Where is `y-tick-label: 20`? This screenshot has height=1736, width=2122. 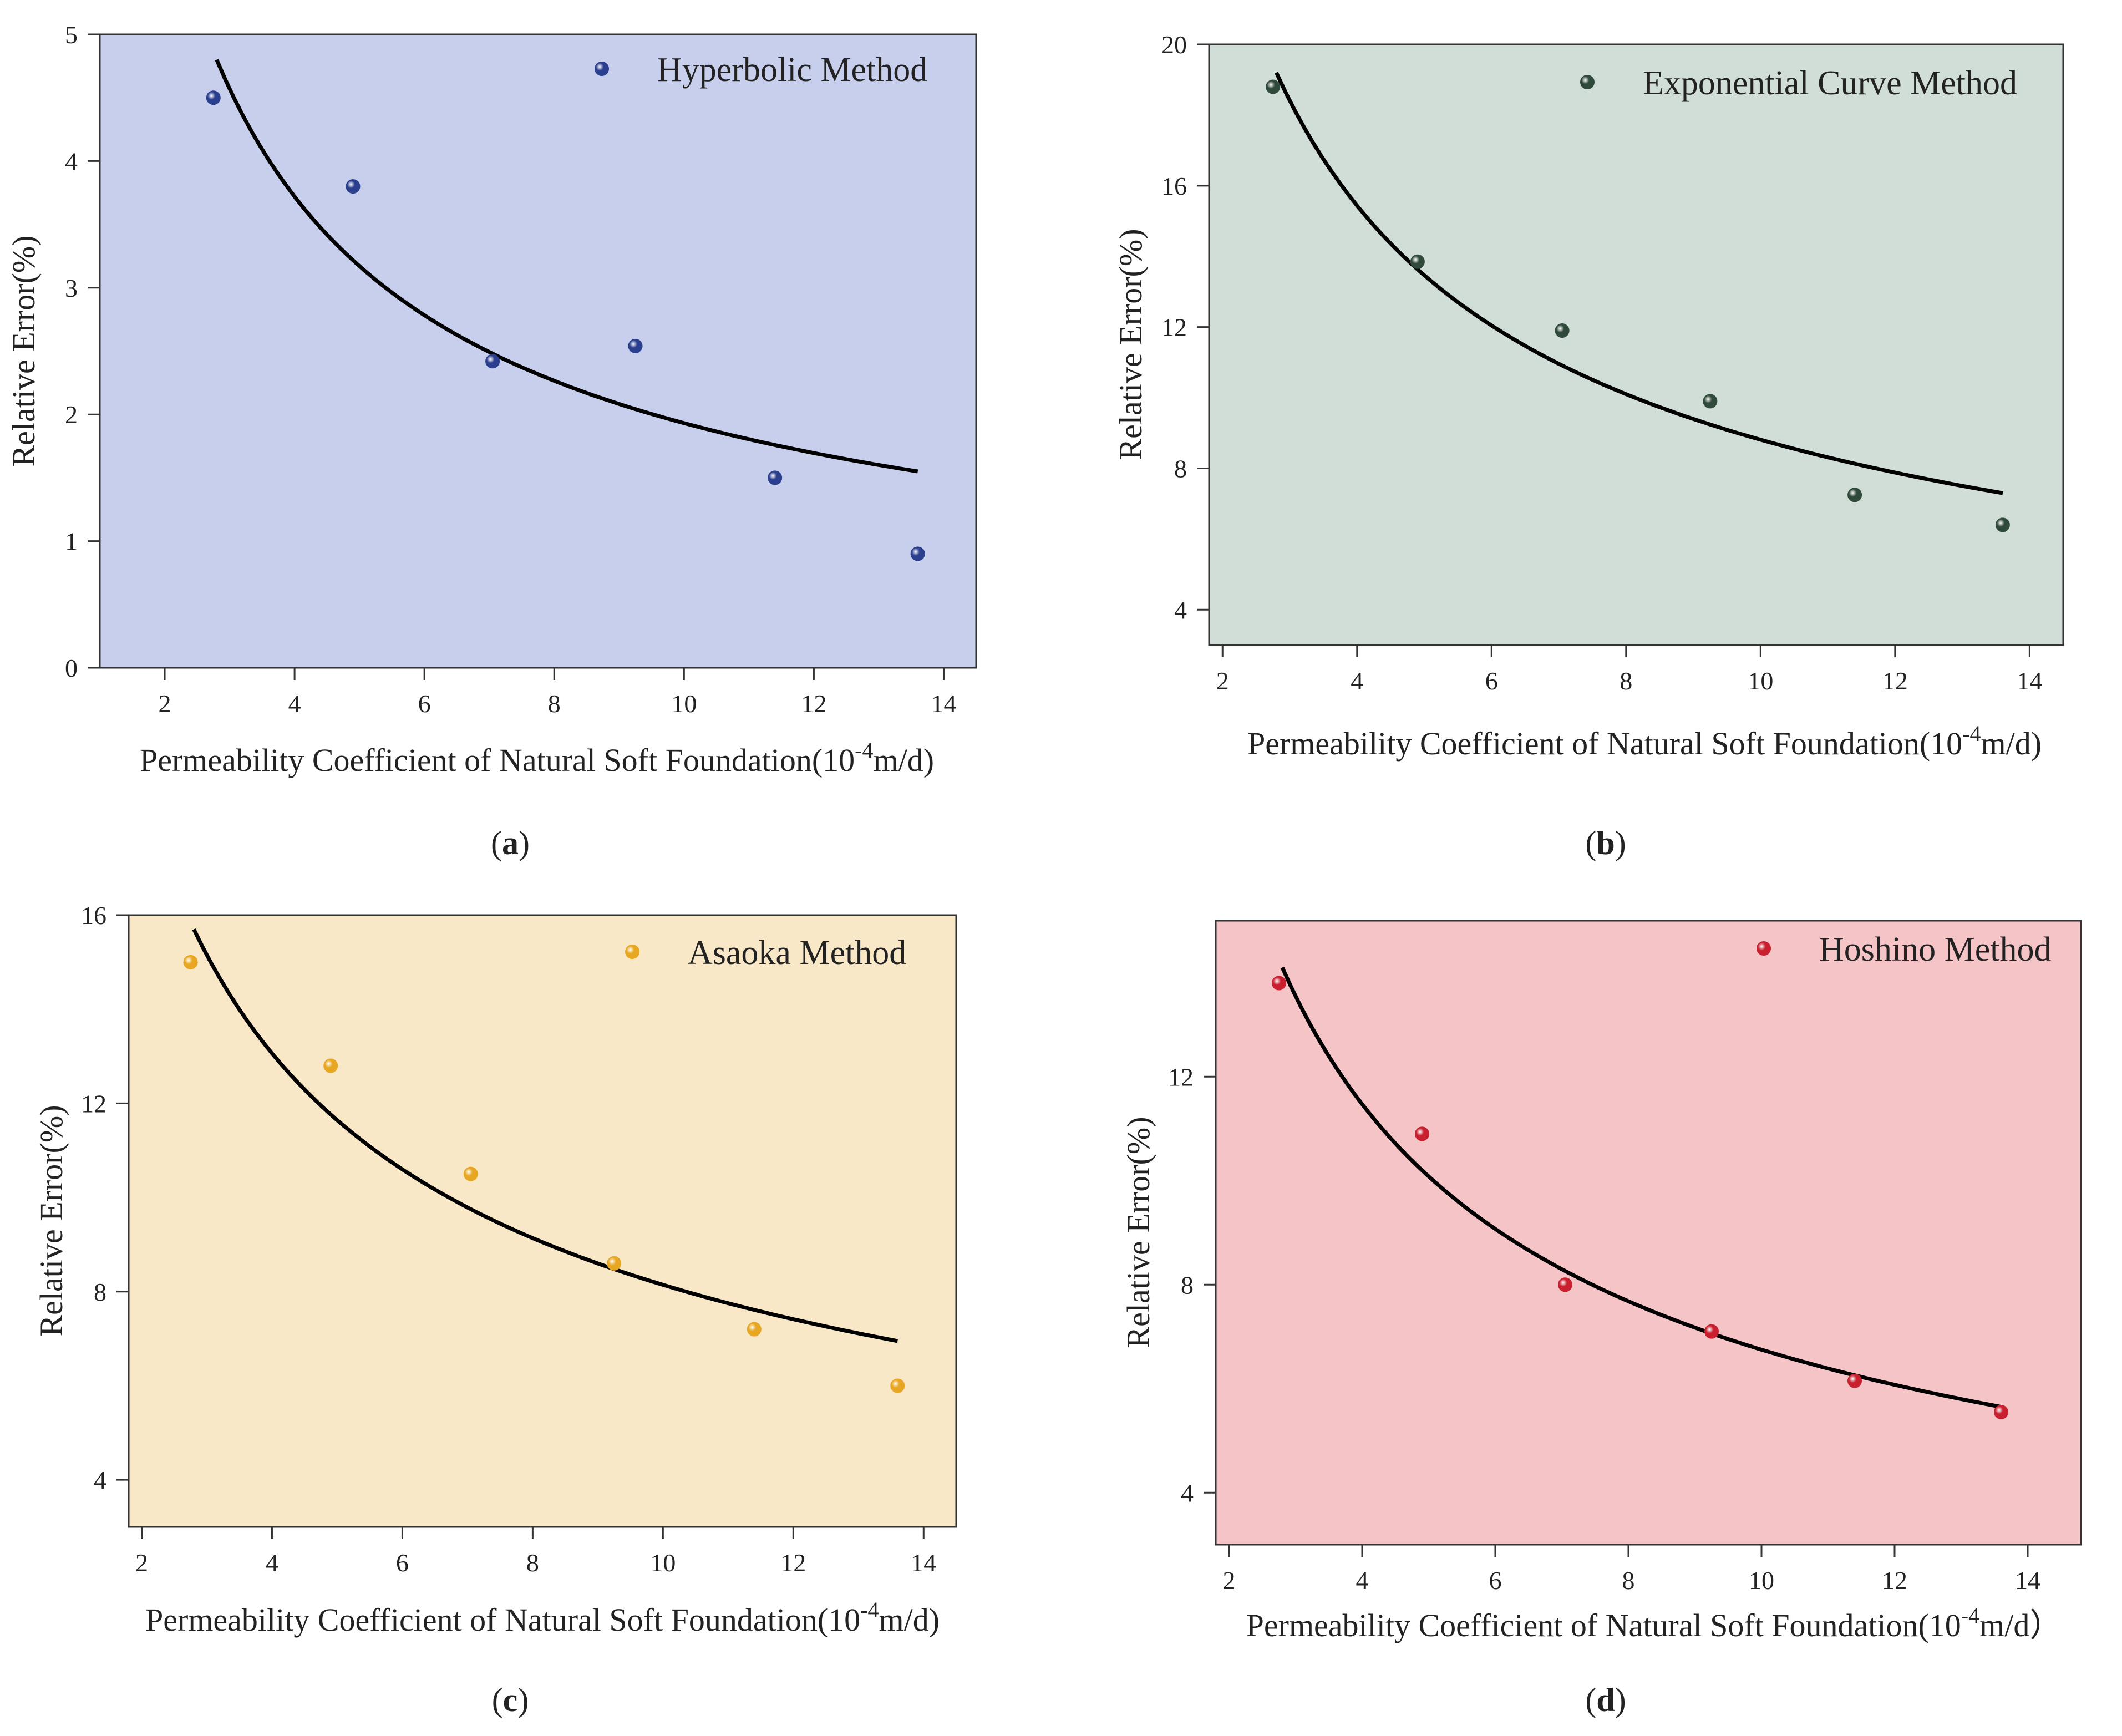 y-tick-label: 20 is located at coordinates (1174, 45).